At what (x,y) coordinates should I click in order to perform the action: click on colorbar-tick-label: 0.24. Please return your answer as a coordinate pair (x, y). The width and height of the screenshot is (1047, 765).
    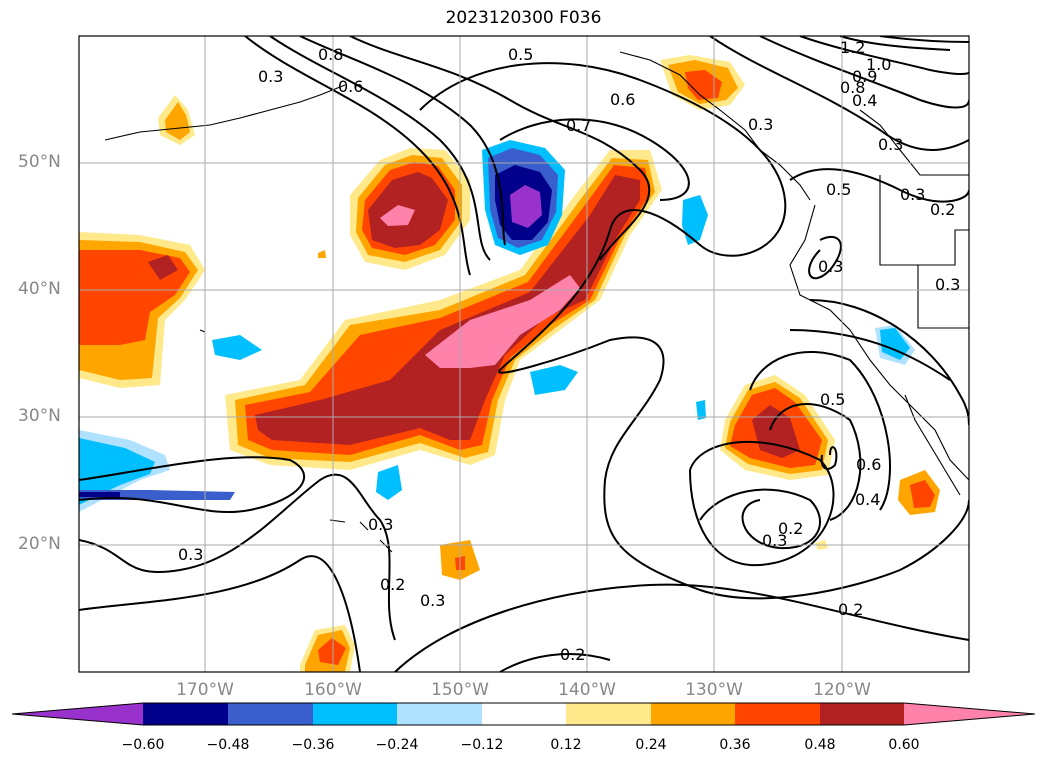
    Looking at the image, I should click on (651, 745).